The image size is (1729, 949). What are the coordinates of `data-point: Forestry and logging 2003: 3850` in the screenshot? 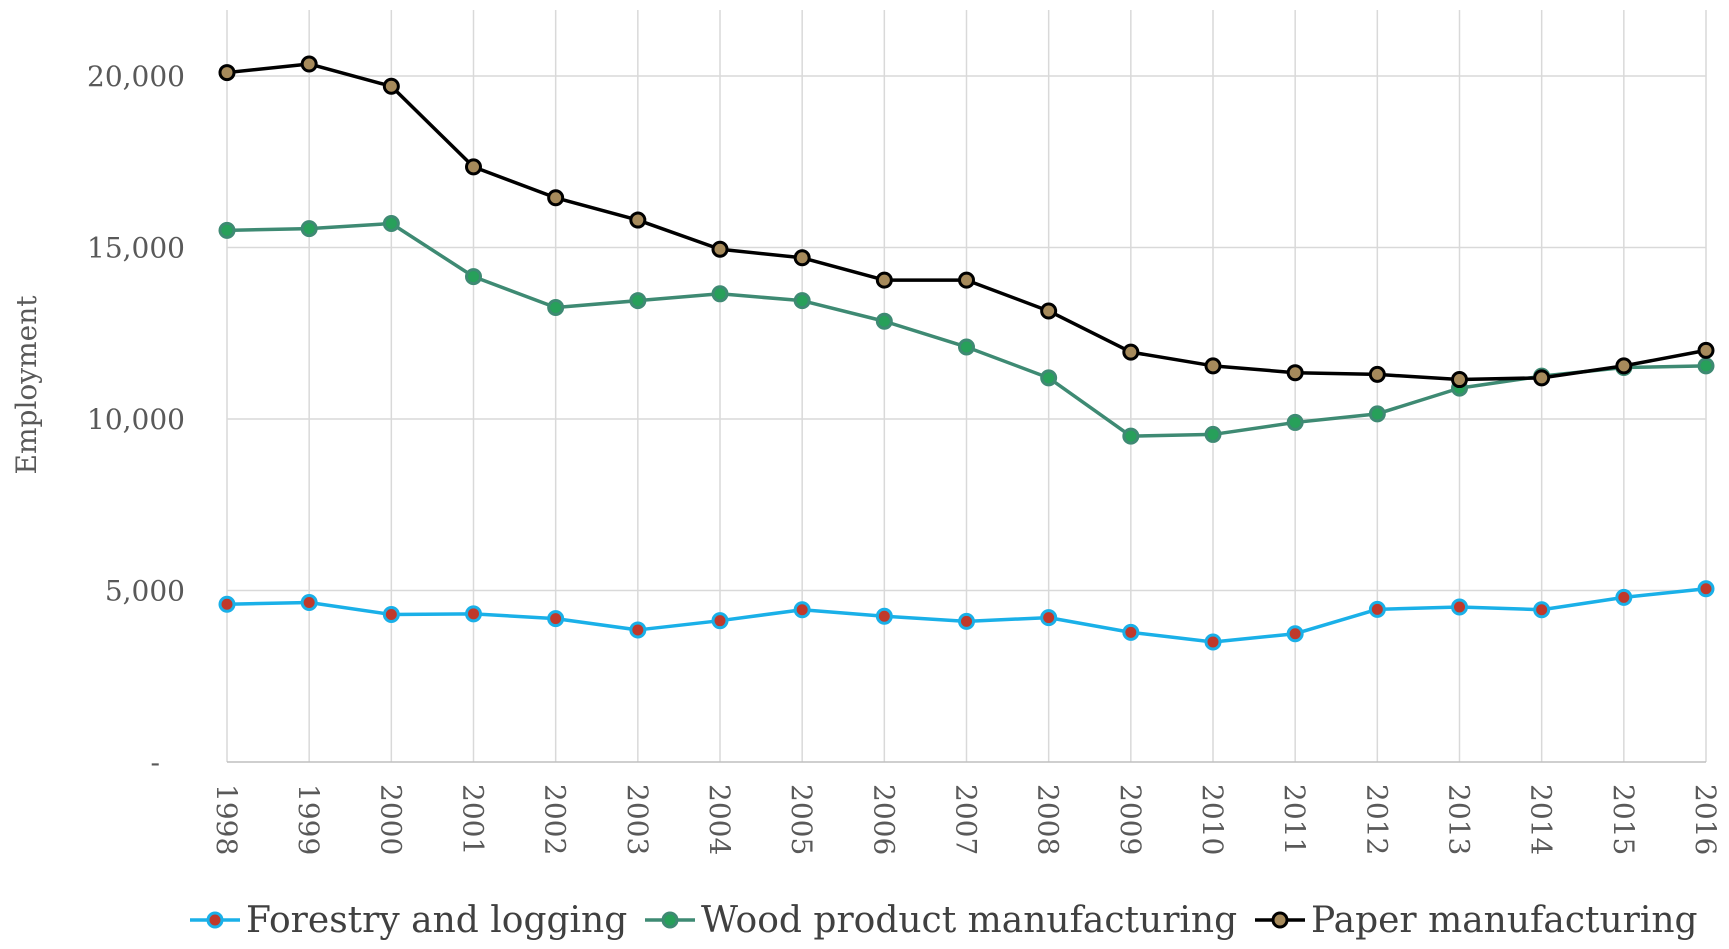 It's located at (638, 630).